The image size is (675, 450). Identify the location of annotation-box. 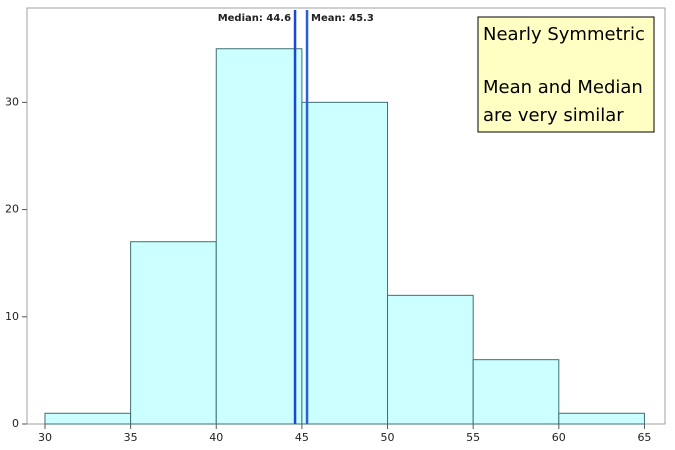
(566, 74).